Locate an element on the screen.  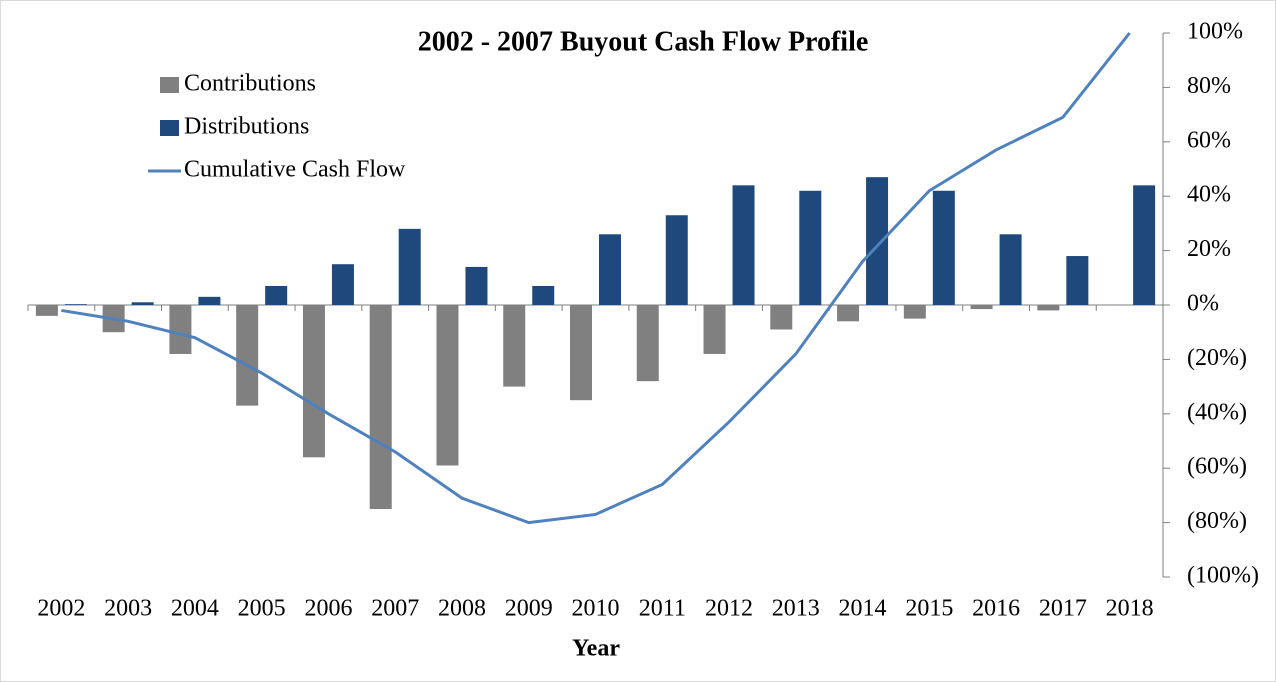
x-tick-label: 2007 is located at coordinates (395, 609).